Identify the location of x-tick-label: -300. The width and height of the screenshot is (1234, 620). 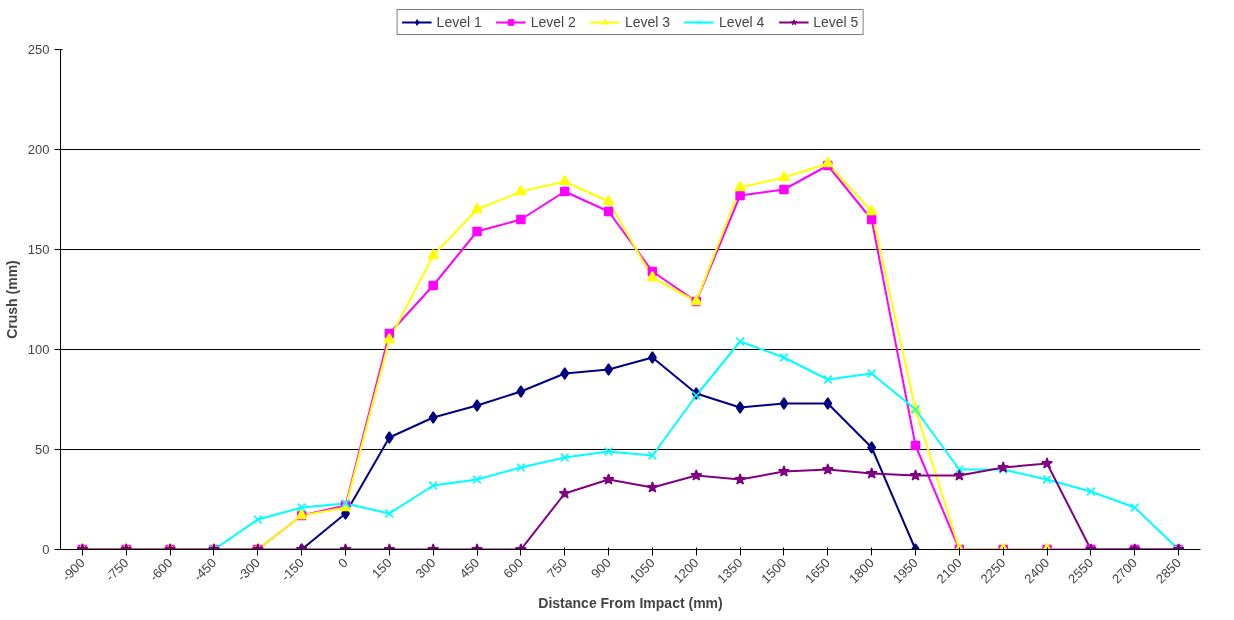
(249, 570).